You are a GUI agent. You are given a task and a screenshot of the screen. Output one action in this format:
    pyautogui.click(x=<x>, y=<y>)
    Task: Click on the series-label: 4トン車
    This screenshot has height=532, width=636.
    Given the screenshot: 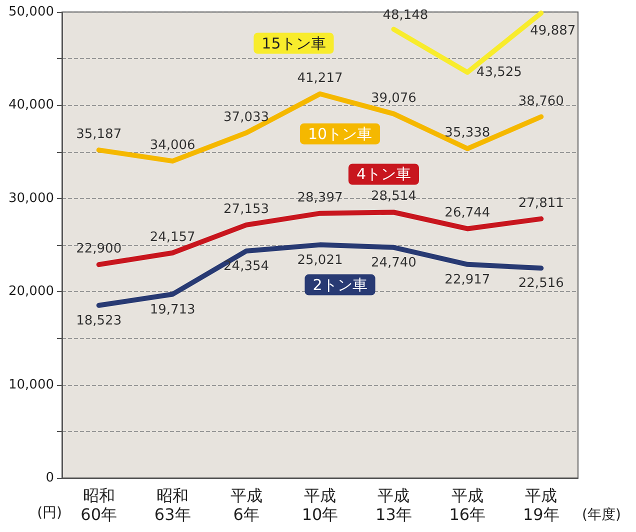 What is the action you would take?
    pyautogui.click(x=383, y=174)
    